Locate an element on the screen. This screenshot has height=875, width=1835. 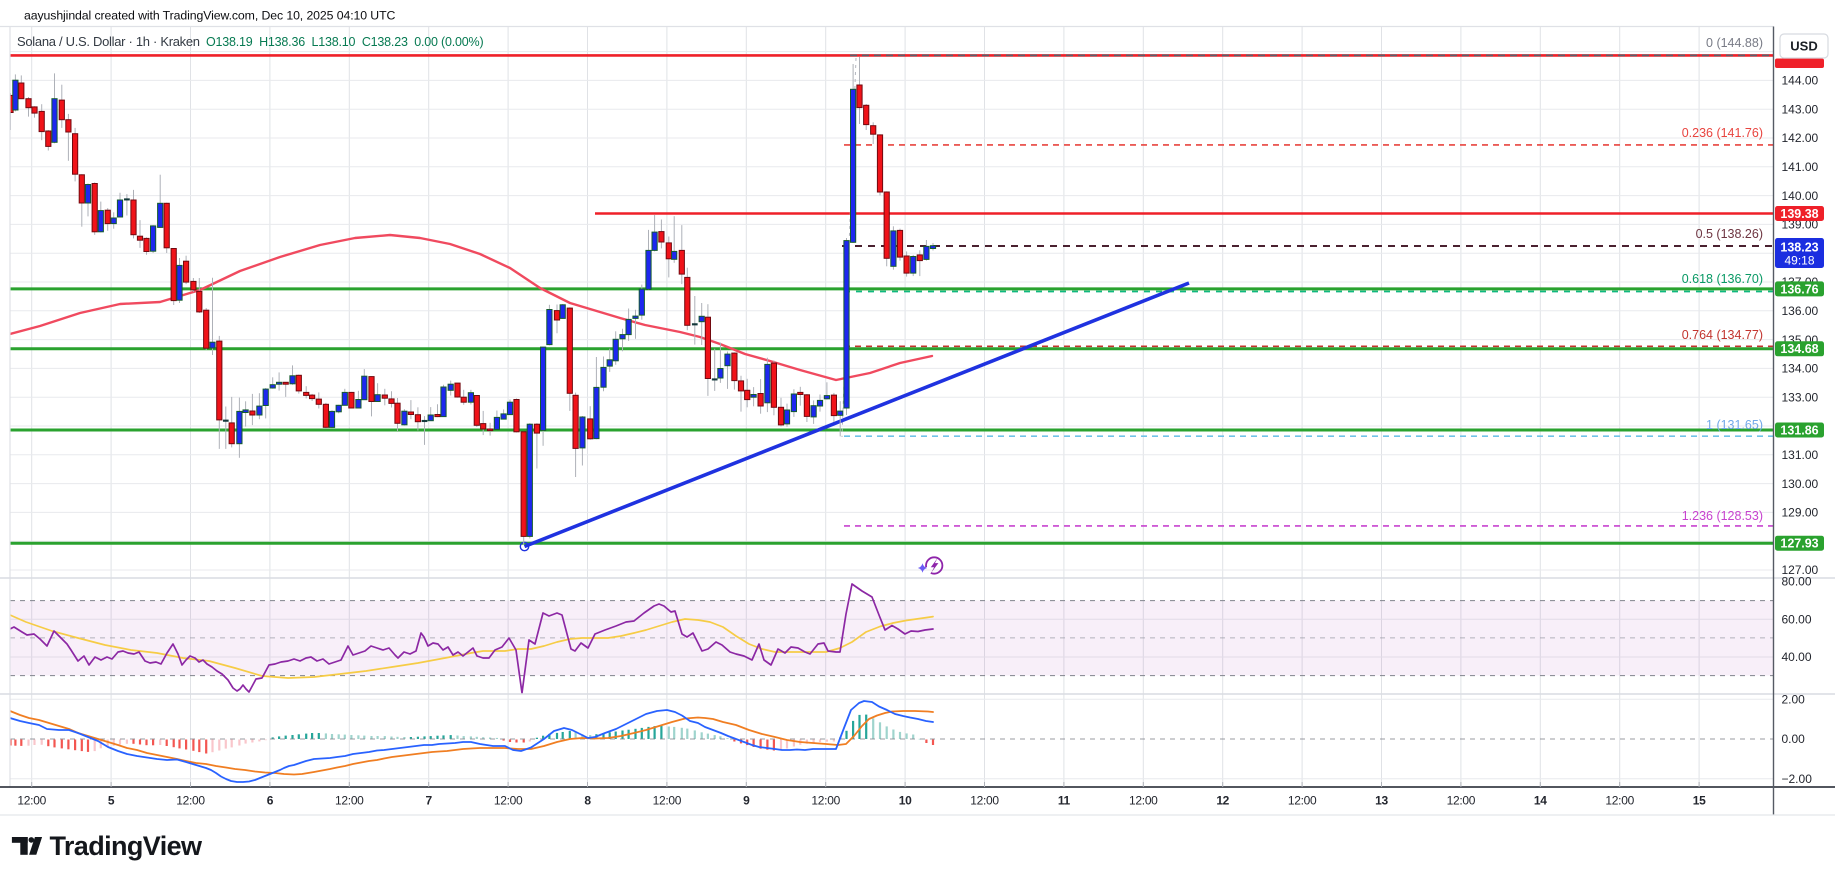
svg-text: 144.00 is located at coordinates (1800, 81).